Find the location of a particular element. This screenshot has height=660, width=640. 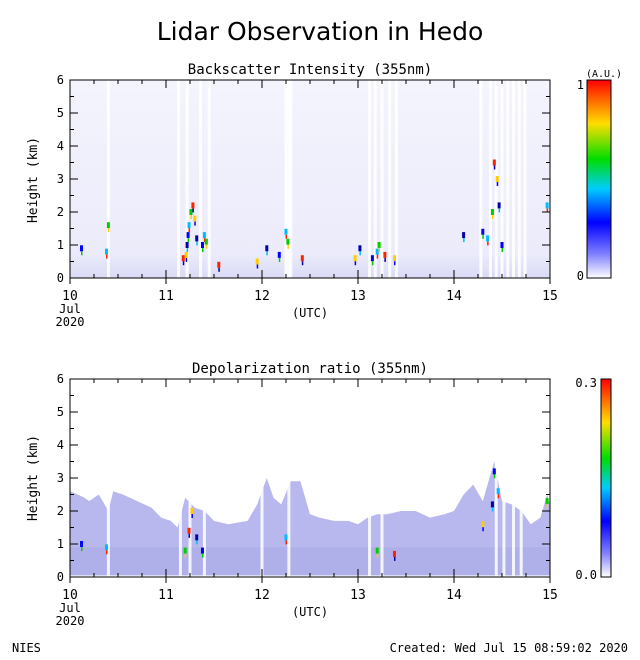

depolarization-ytick-label: 3 is located at coordinates (60, 478).